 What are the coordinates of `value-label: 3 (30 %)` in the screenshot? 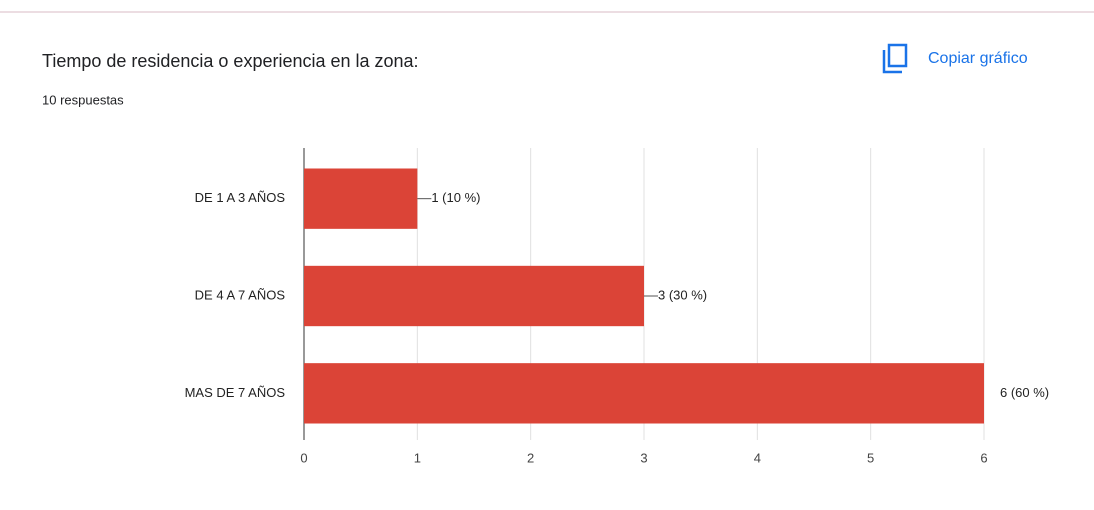 It's located at (682, 294).